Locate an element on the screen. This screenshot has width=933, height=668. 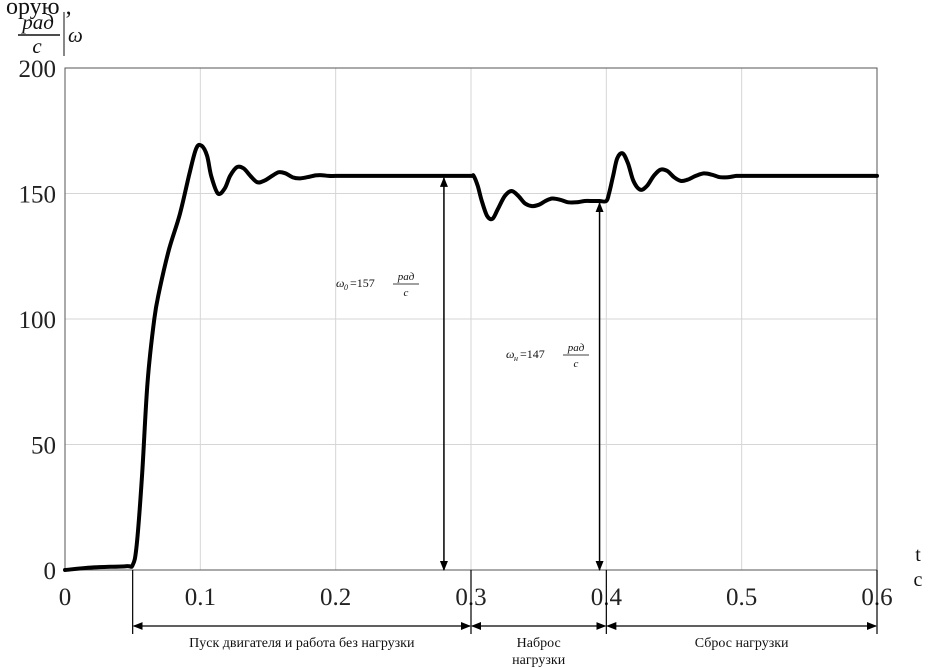
y-tick-label: 0 is located at coordinates (50, 571).